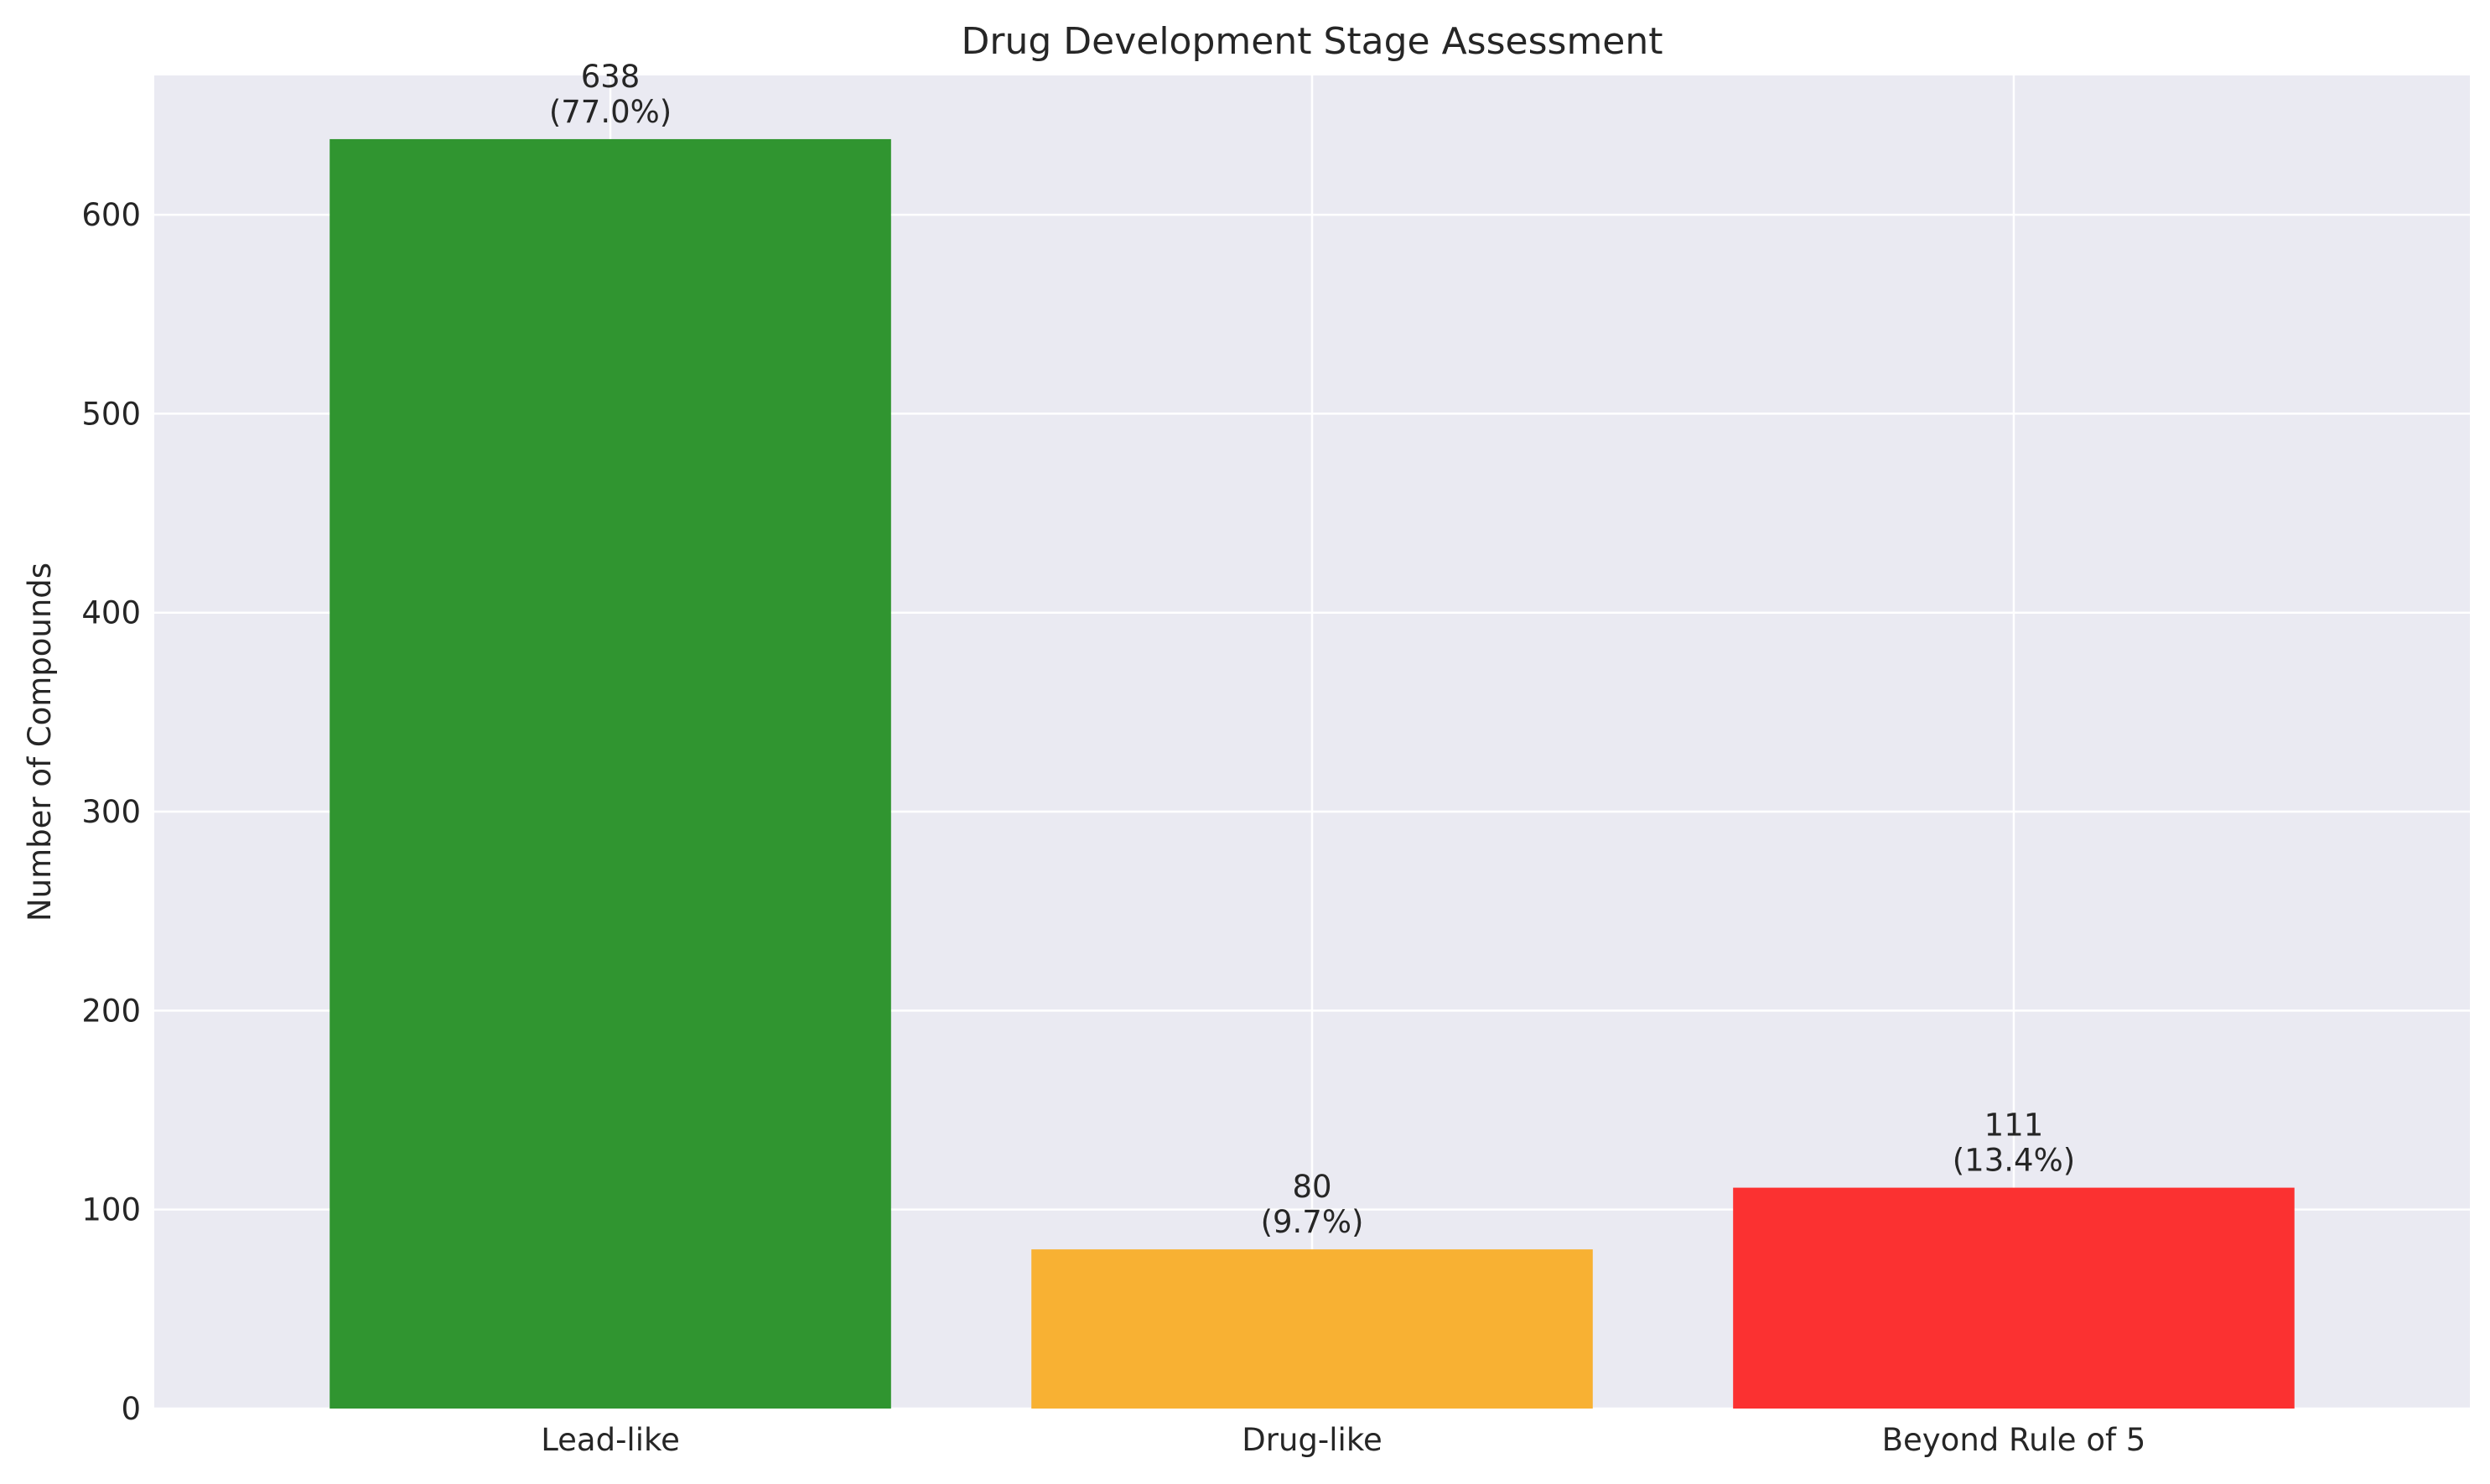 Image resolution: width=2490 pixels, height=1484 pixels. I want to click on y-tick-label: 0, so click(131, 1409).